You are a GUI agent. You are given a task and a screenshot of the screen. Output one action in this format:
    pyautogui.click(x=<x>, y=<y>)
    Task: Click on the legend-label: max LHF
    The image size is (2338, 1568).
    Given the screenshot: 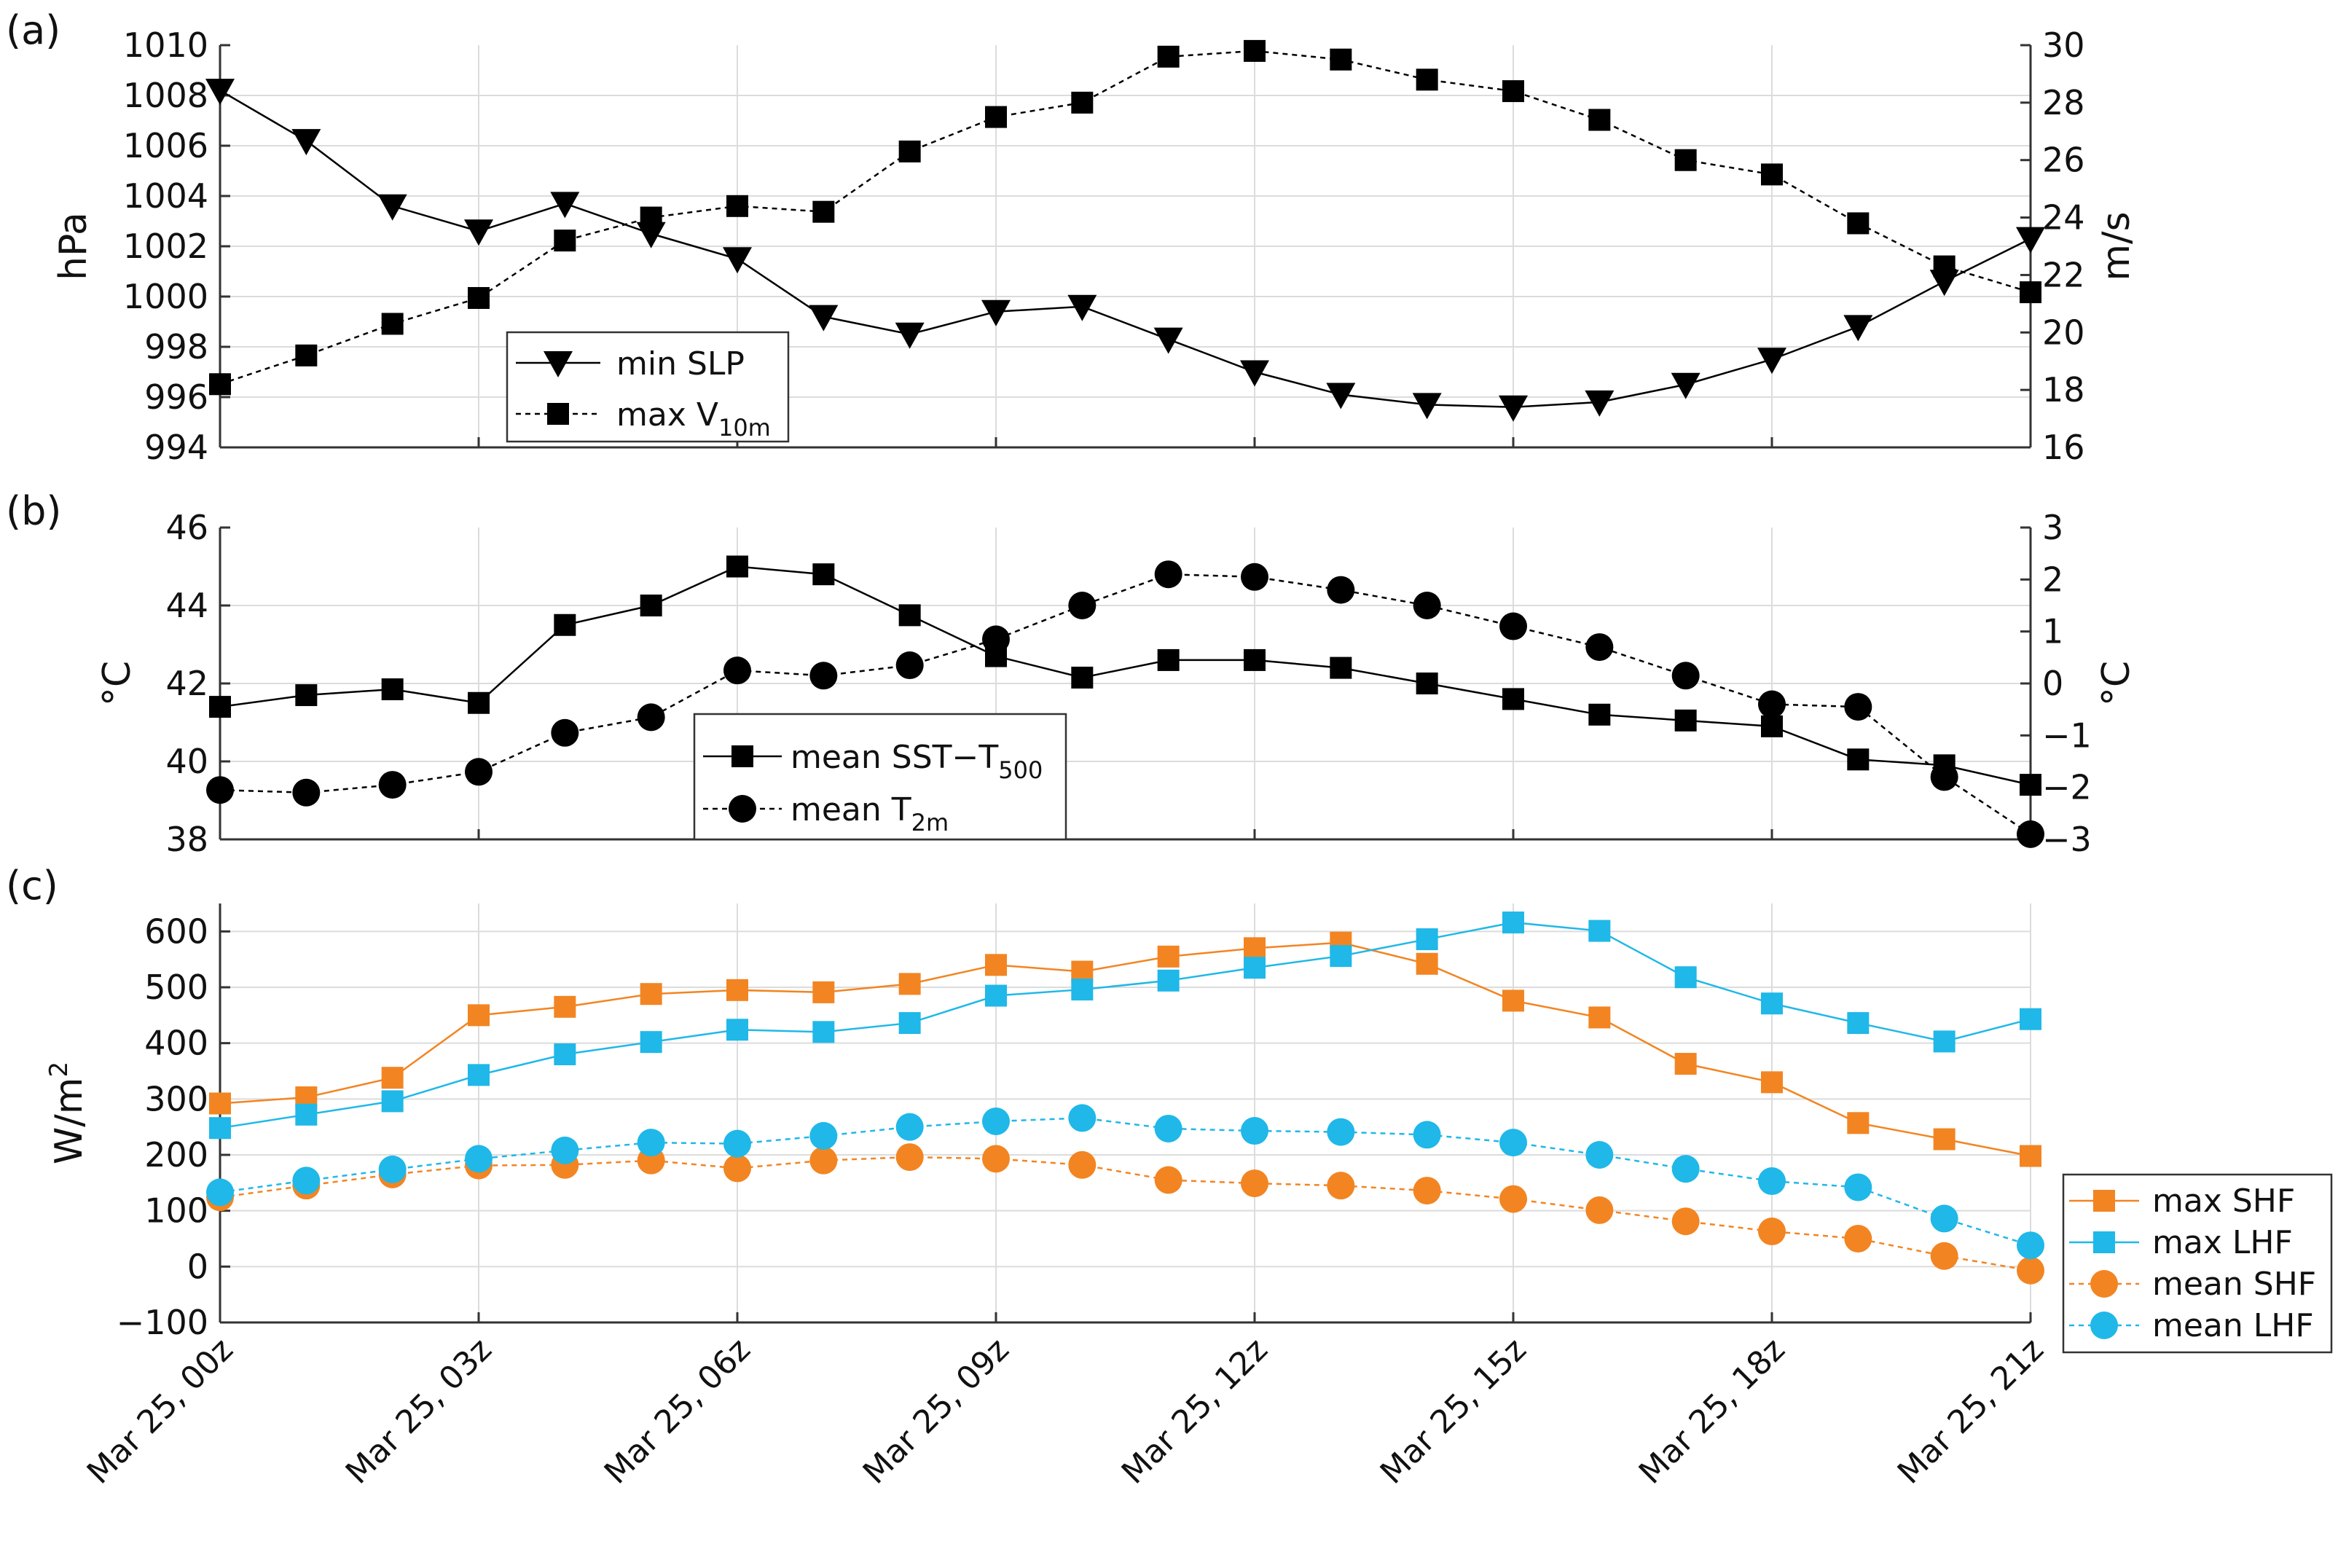 What is the action you would take?
    pyautogui.click(x=2222, y=1242)
    